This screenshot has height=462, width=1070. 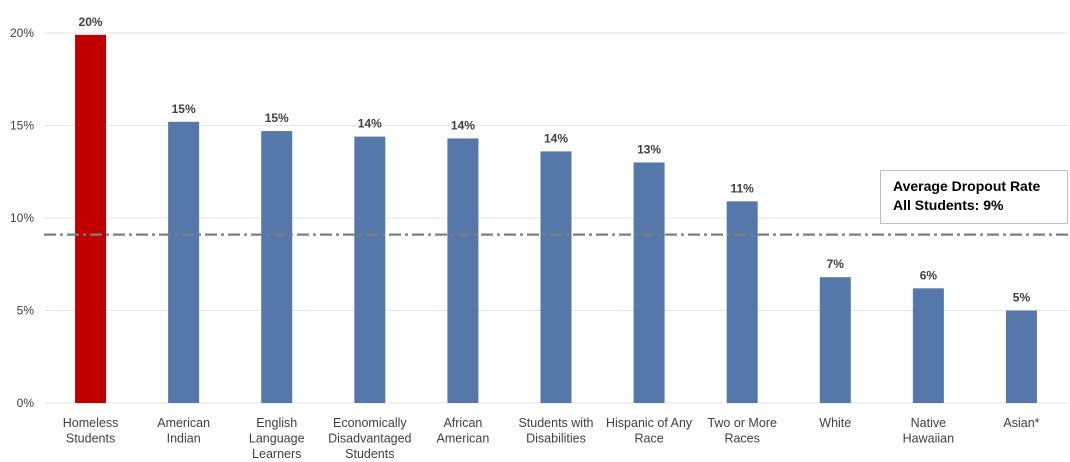 I want to click on data-label-10: 5%, so click(x=1022, y=298).